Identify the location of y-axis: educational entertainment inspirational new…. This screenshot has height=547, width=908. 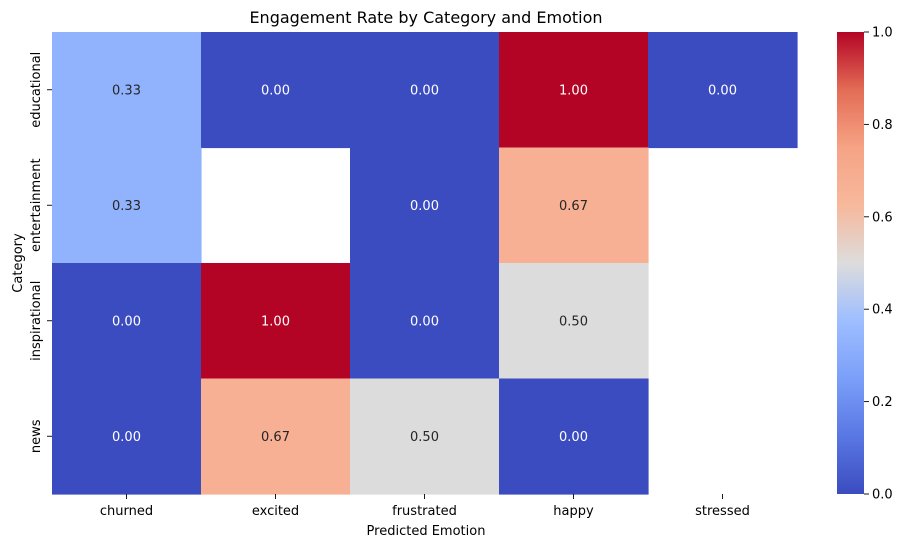
(40, 252).